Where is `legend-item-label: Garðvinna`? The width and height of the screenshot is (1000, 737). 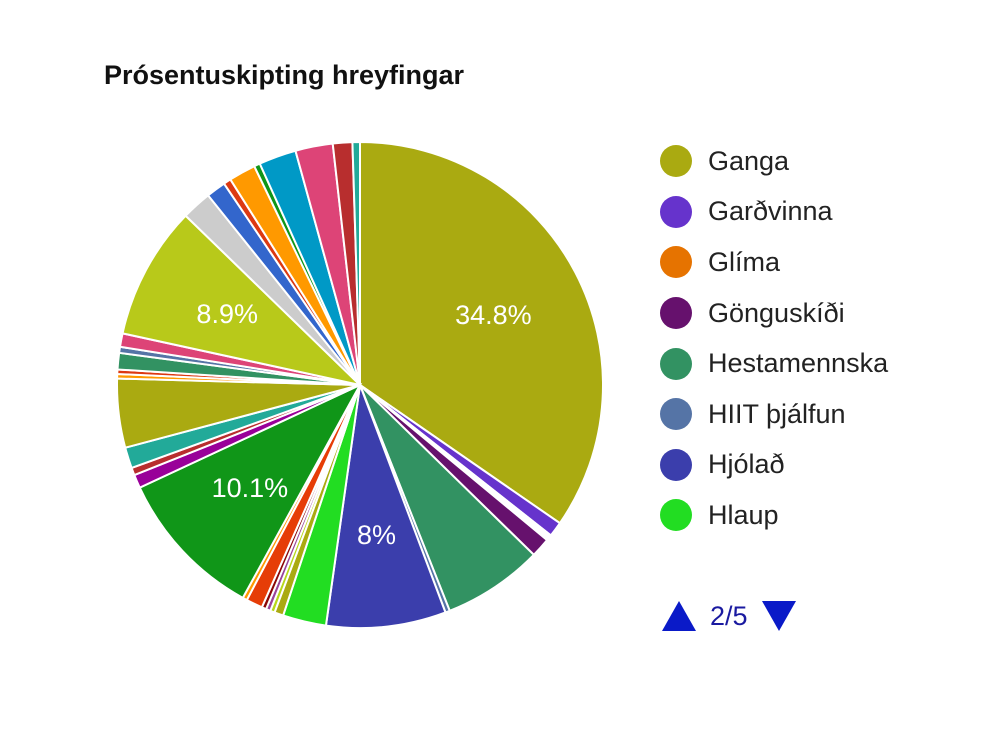
legend-item-label: Garðvinna is located at coordinates (770, 211).